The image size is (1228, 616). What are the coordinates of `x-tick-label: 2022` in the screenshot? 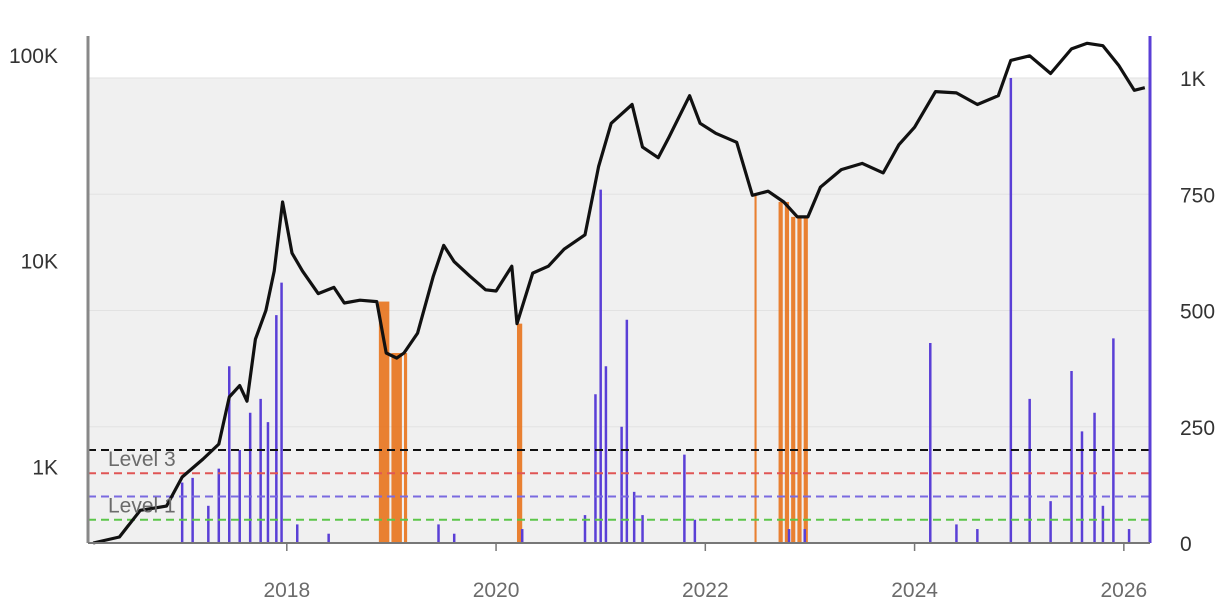 It's located at (705, 590).